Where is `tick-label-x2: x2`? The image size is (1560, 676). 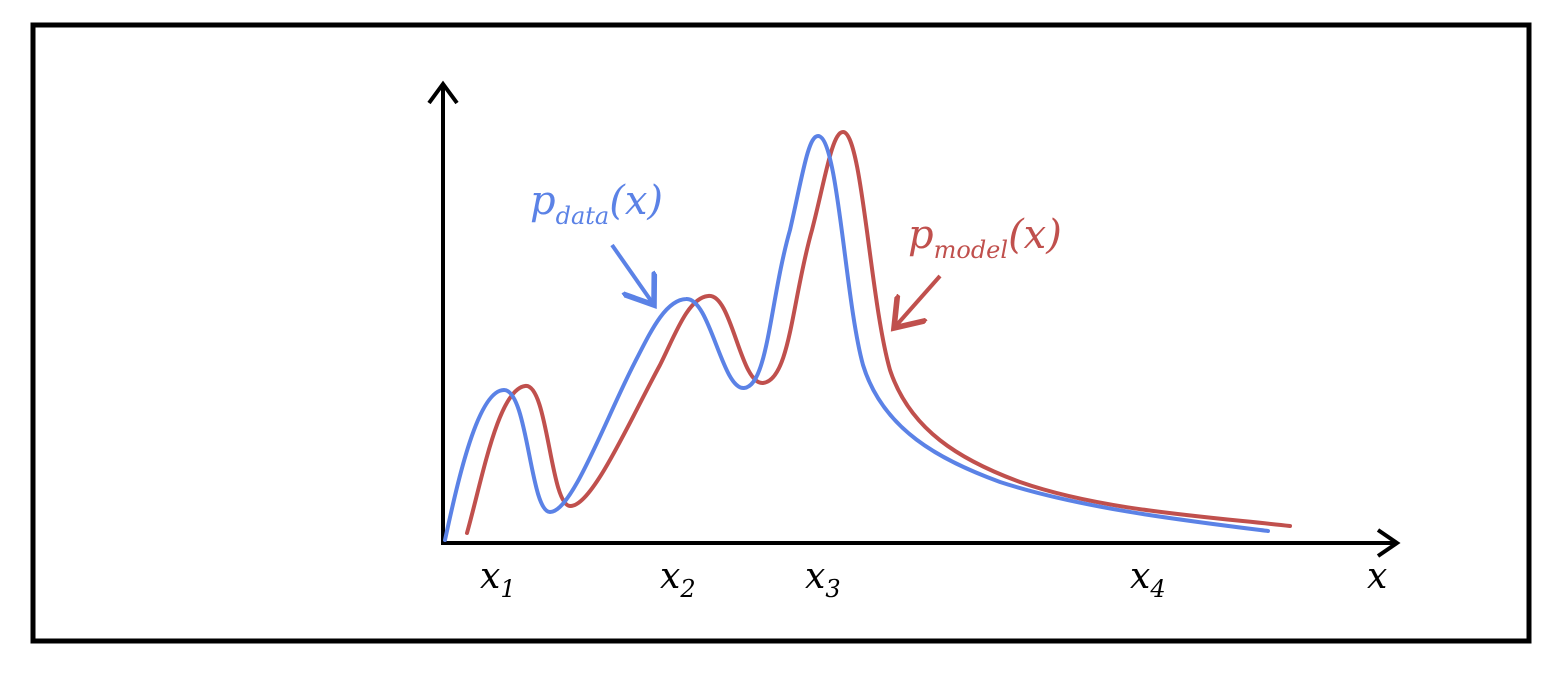
tick-label-x2: x2 is located at coordinates (678, 579).